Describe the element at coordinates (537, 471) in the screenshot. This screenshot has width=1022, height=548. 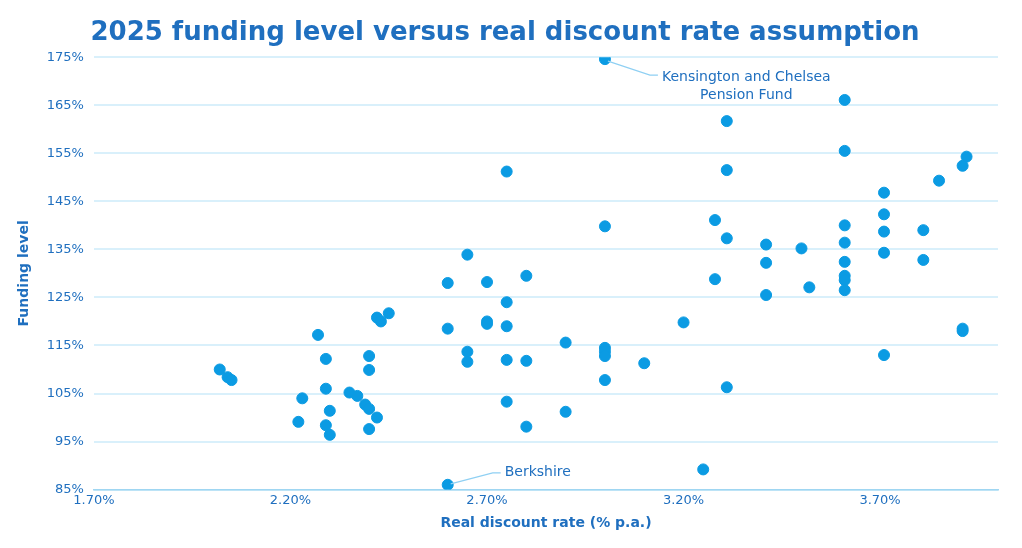
I see `annotation: Berkshire` at that location.